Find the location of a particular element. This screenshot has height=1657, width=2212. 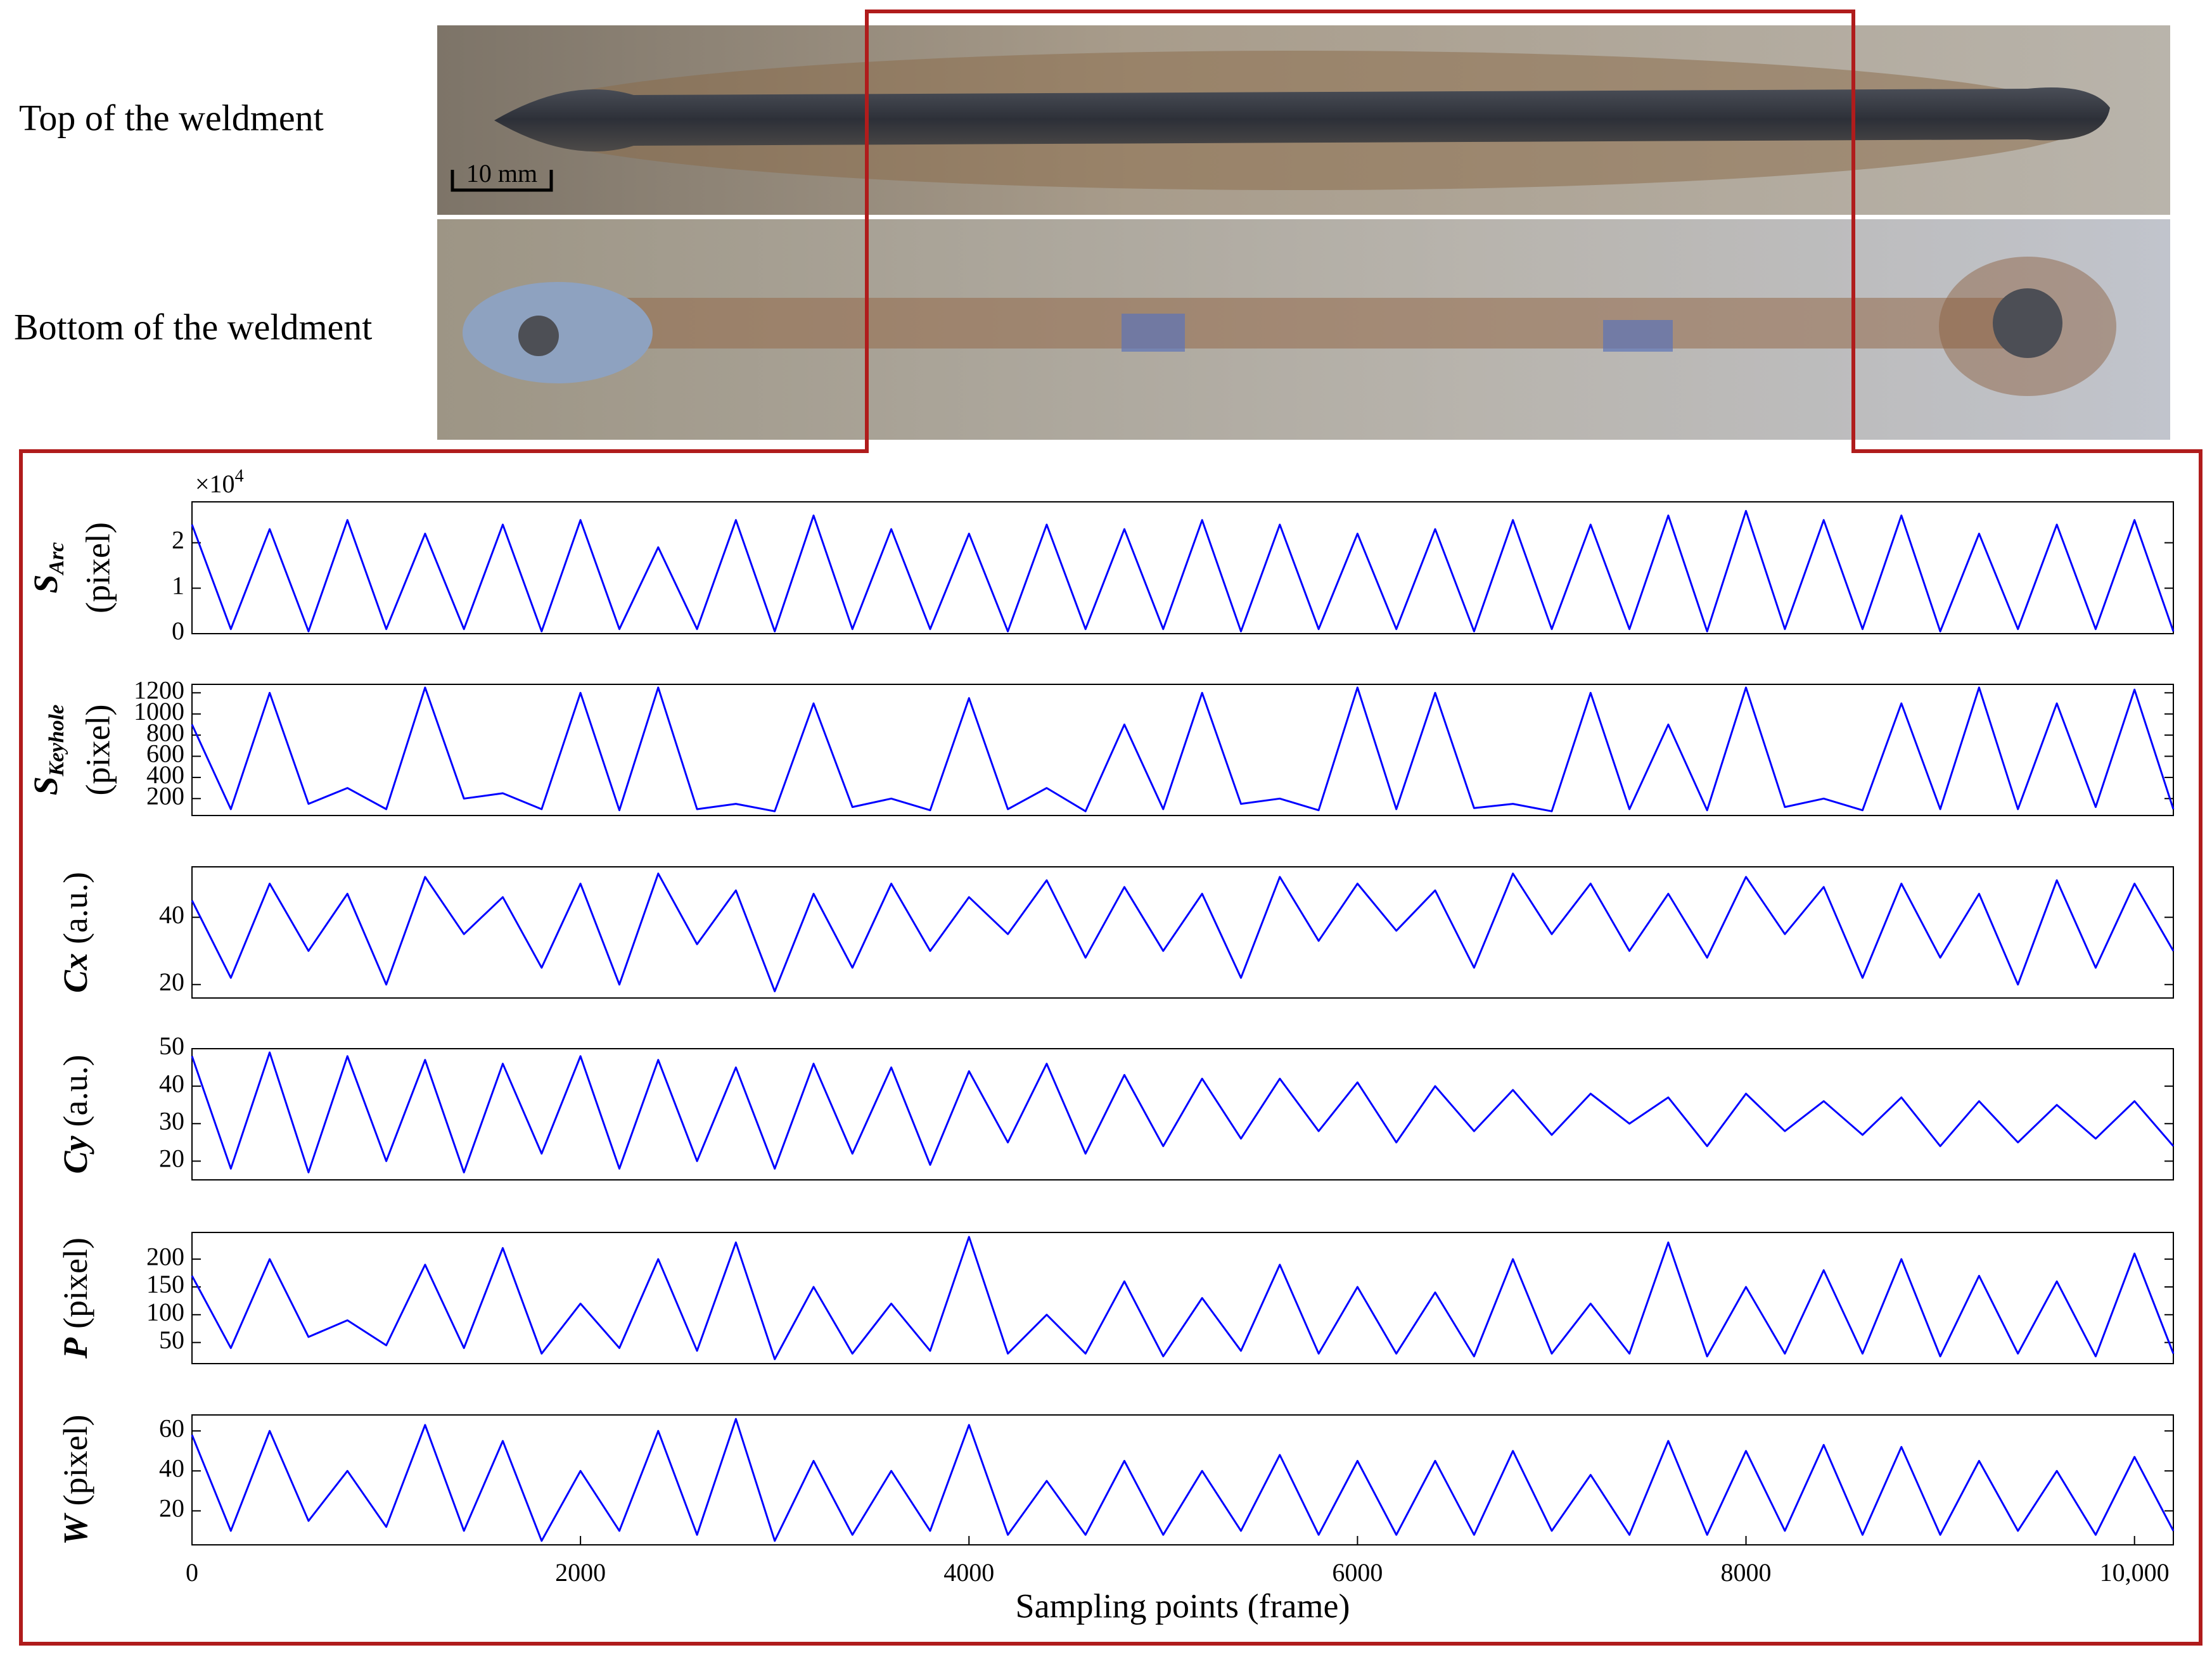

y-tick-label: 0 is located at coordinates (178, 631).